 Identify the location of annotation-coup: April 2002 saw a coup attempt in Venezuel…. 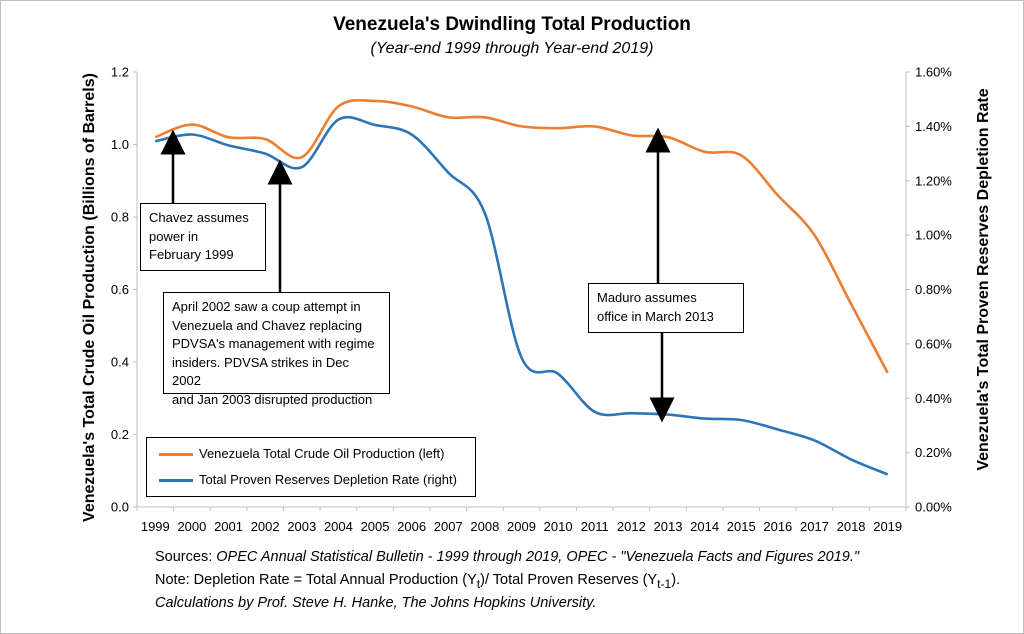
(276, 349).